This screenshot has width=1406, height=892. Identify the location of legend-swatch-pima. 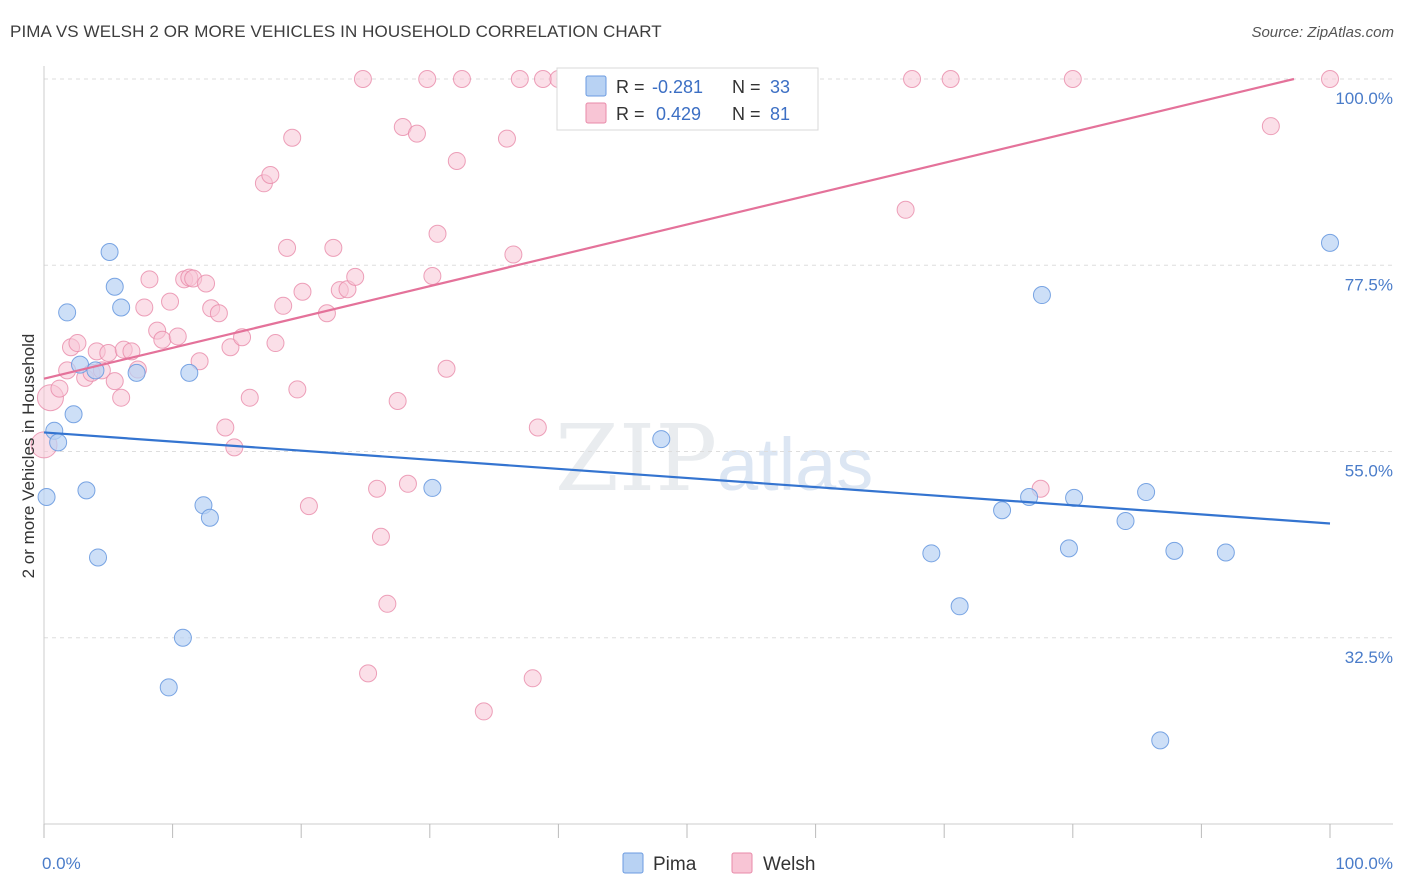
(596, 86).